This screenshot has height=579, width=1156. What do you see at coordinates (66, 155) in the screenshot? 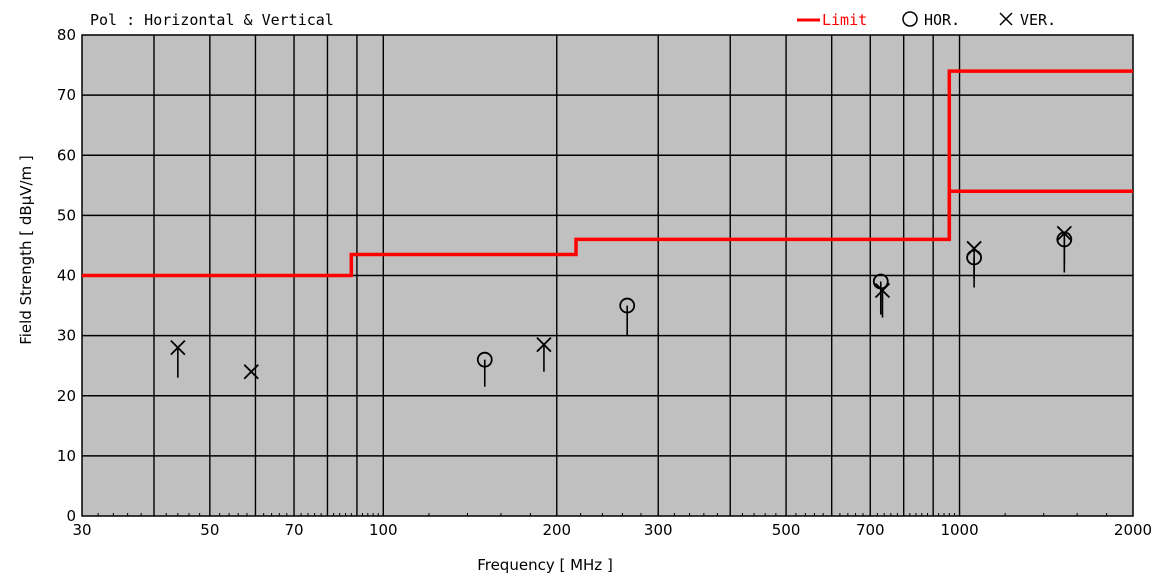
I see `y-tick-label: 60` at bounding box center [66, 155].